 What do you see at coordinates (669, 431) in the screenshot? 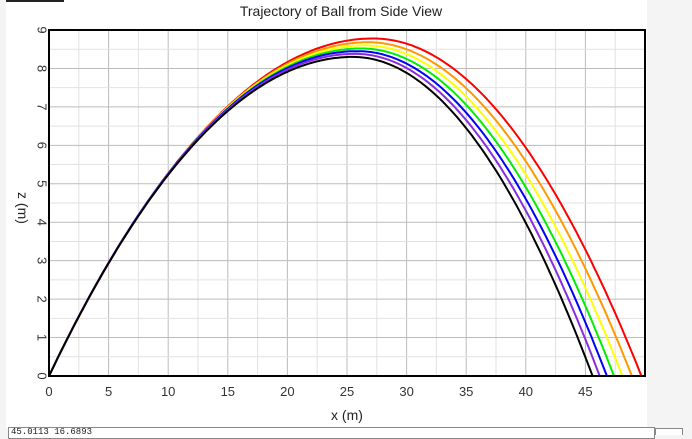
I see `side-control-stub` at bounding box center [669, 431].